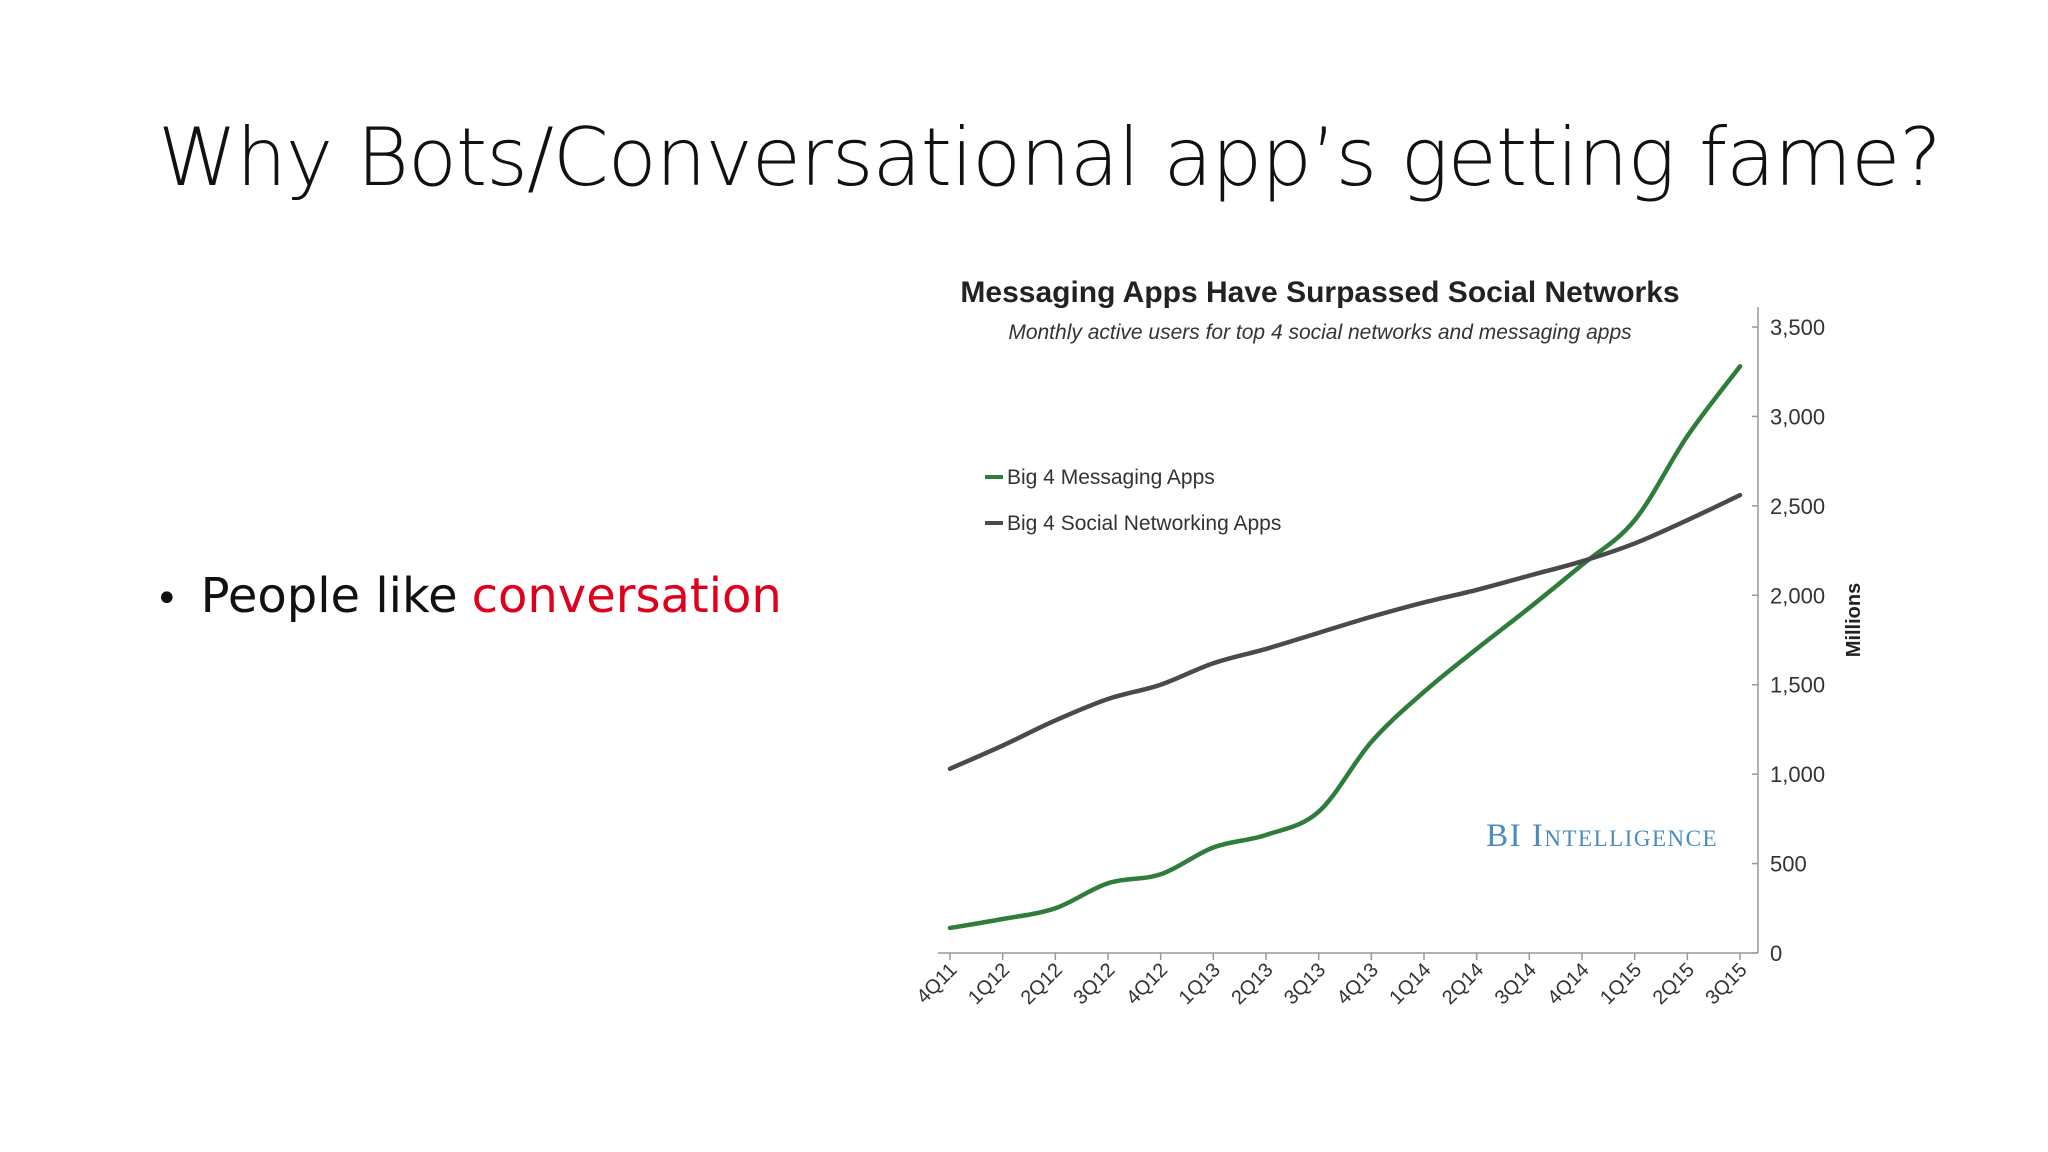 This screenshot has width=2048, height=1152. Describe the element at coordinates (1094, 984) in the screenshot. I see `x-tick-label: 3Q12` at that location.